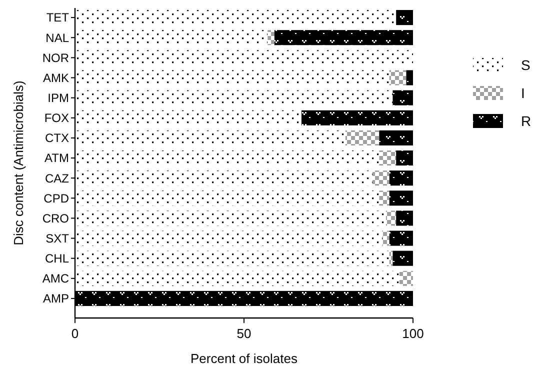 This screenshot has width=550, height=382. Describe the element at coordinates (55, 218) in the screenshot. I see `y-tick-label: CRO` at that location.